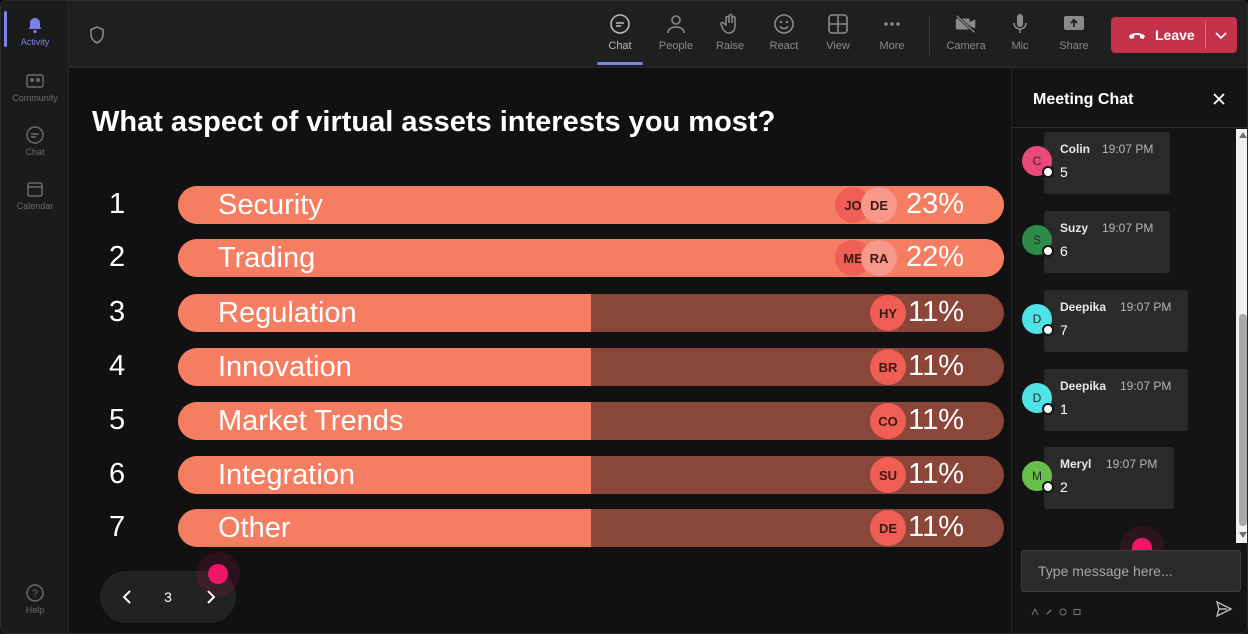 The width and height of the screenshot is (1248, 634). What do you see at coordinates (1049, 609) in the screenshot?
I see `attach-icon` at bounding box center [1049, 609].